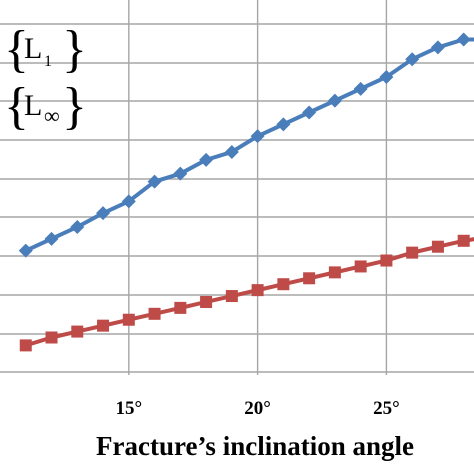  I want to click on x-axis-title: Fracture’s inclination angle, so click(255, 446).